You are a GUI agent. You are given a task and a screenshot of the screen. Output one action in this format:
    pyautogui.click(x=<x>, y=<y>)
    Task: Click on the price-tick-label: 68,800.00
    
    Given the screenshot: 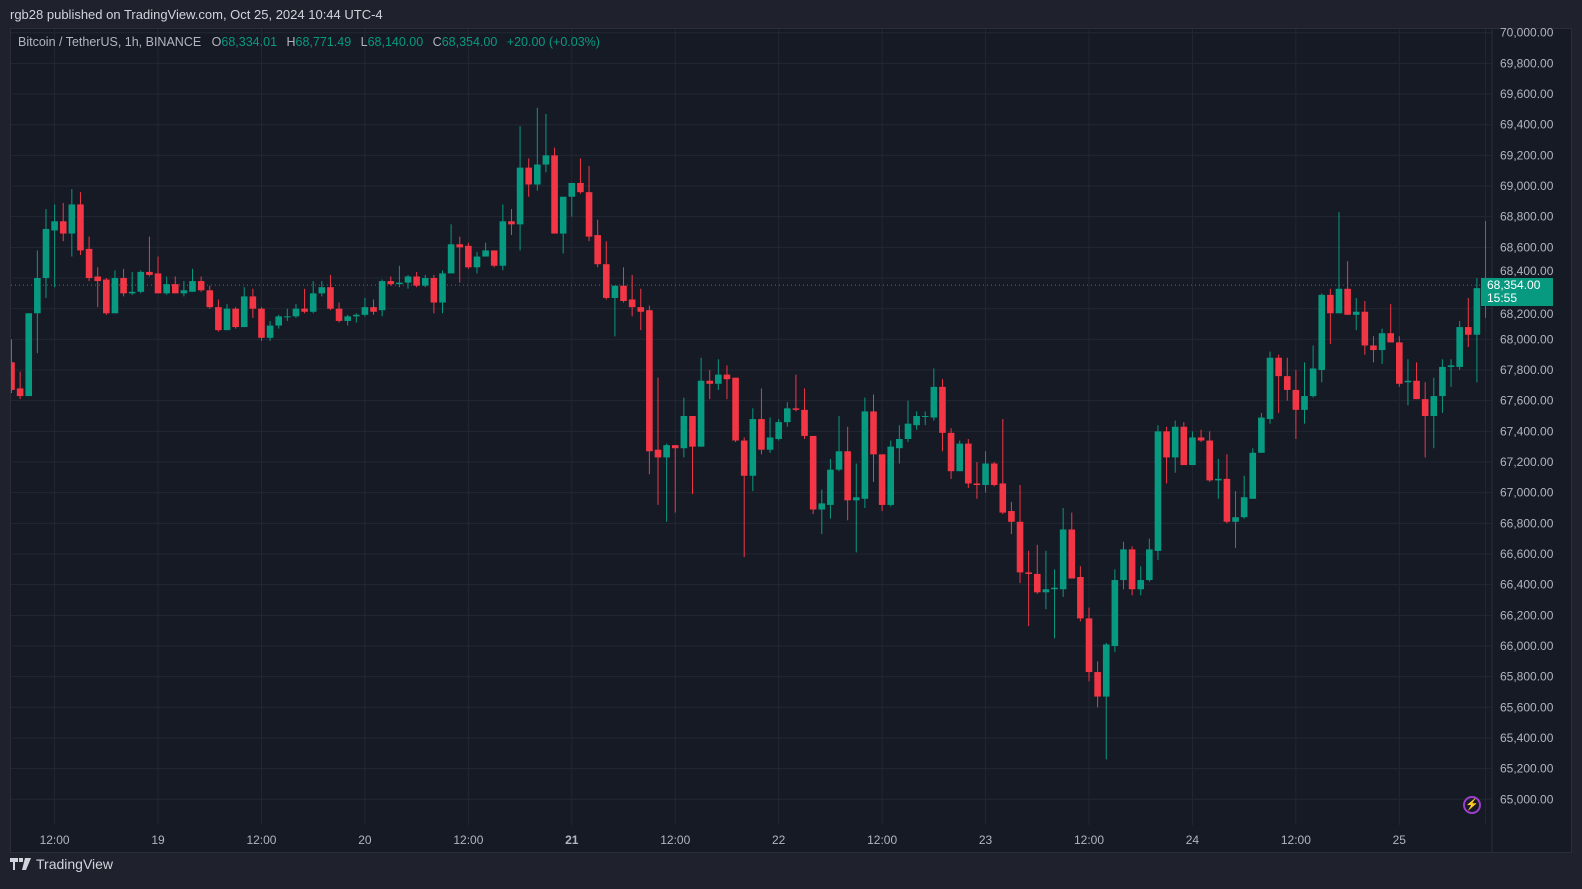 What is the action you would take?
    pyautogui.click(x=1527, y=217)
    